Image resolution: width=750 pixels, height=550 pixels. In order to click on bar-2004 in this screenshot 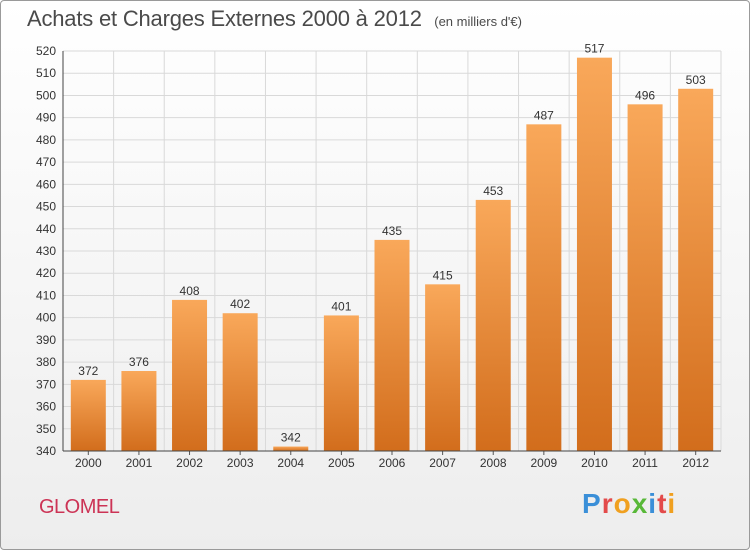, I will do `click(291, 448)`.